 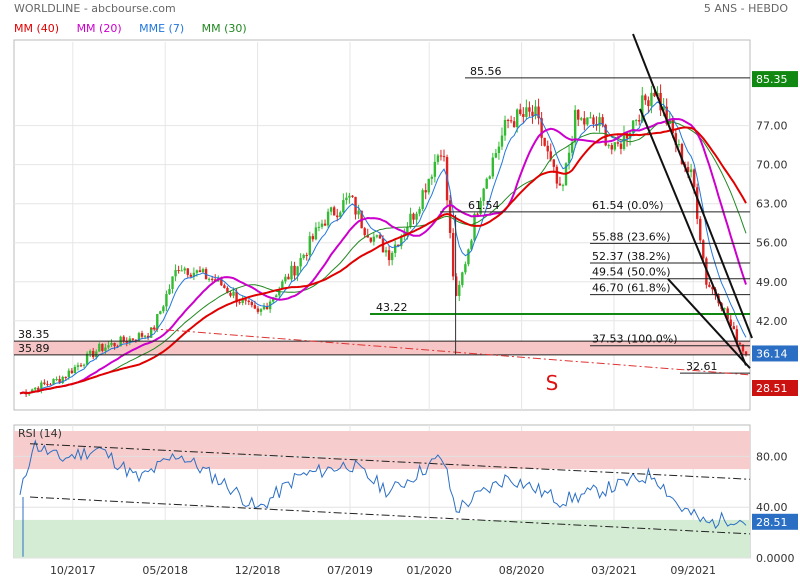 What do you see at coordinates (775, 558) in the screenshot?
I see `rsi-tick-label: 0.0000` at bounding box center [775, 558].